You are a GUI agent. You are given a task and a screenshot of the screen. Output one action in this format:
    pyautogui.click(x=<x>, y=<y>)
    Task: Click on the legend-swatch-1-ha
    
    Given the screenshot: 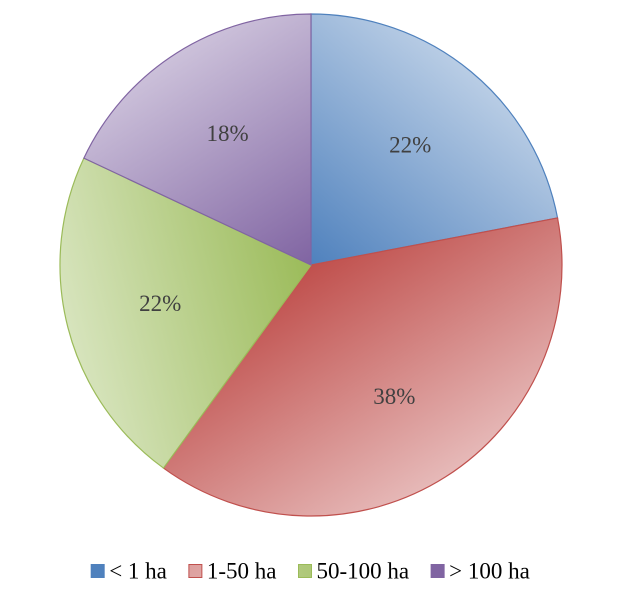 What is the action you would take?
    pyautogui.click(x=97, y=571)
    